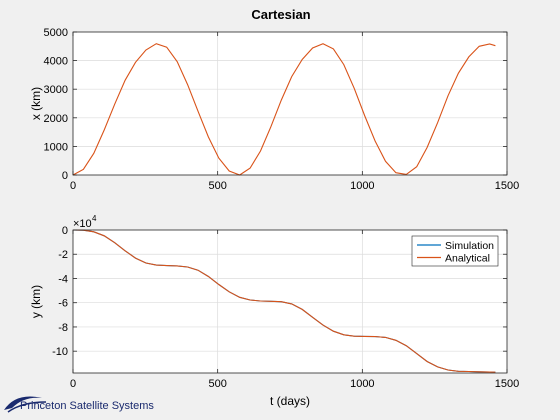  Describe the element at coordinates (25, 404) in the screenshot. I see `psl-logo-icon` at that location.